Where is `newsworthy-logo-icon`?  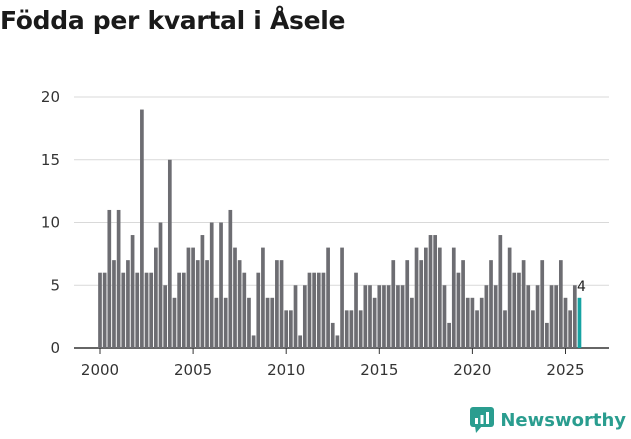
newsworthy-logo-icon is located at coordinates (482, 420).